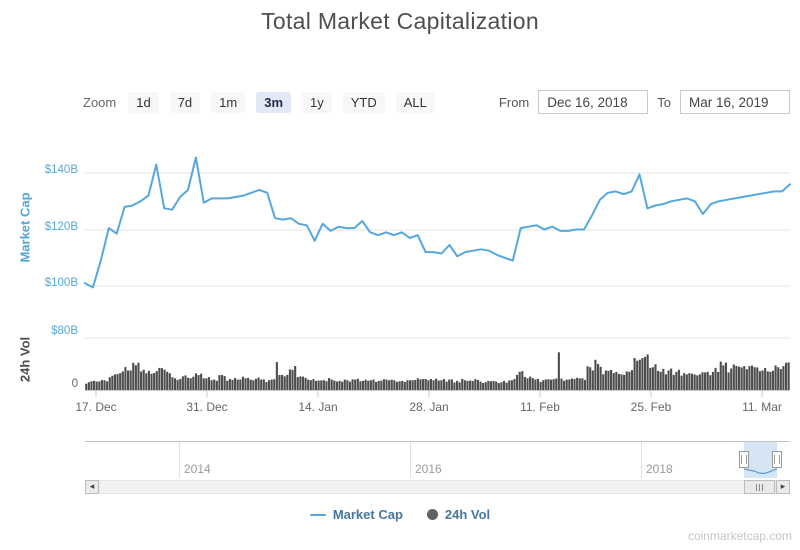 The width and height of the screenshot is (800, 550). Describe the element at coordinates (739, 536) in the screenshot. I see `watermark: coinmarketcap.com` at that location.